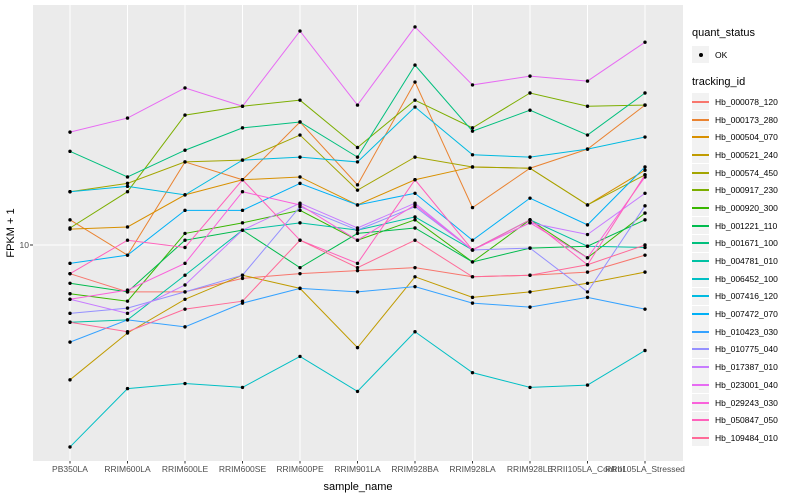  Describe the element at coordinates (746, 278) in the screenshot. I see `legend-item-label: Hb_006452_100` at that location.